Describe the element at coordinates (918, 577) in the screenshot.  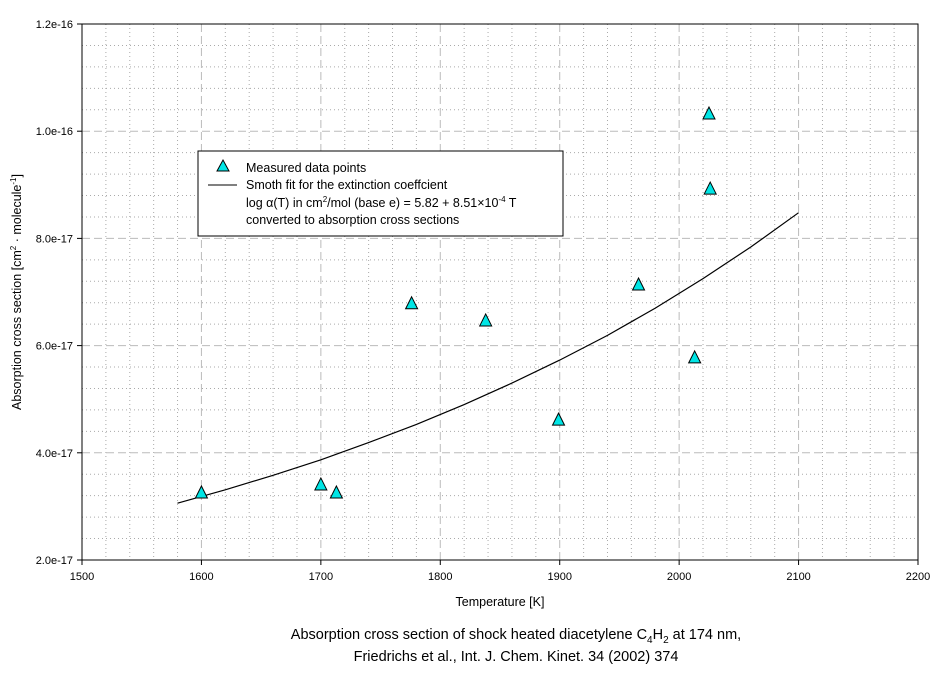
I see `x-tick-label: 2200` at that location.